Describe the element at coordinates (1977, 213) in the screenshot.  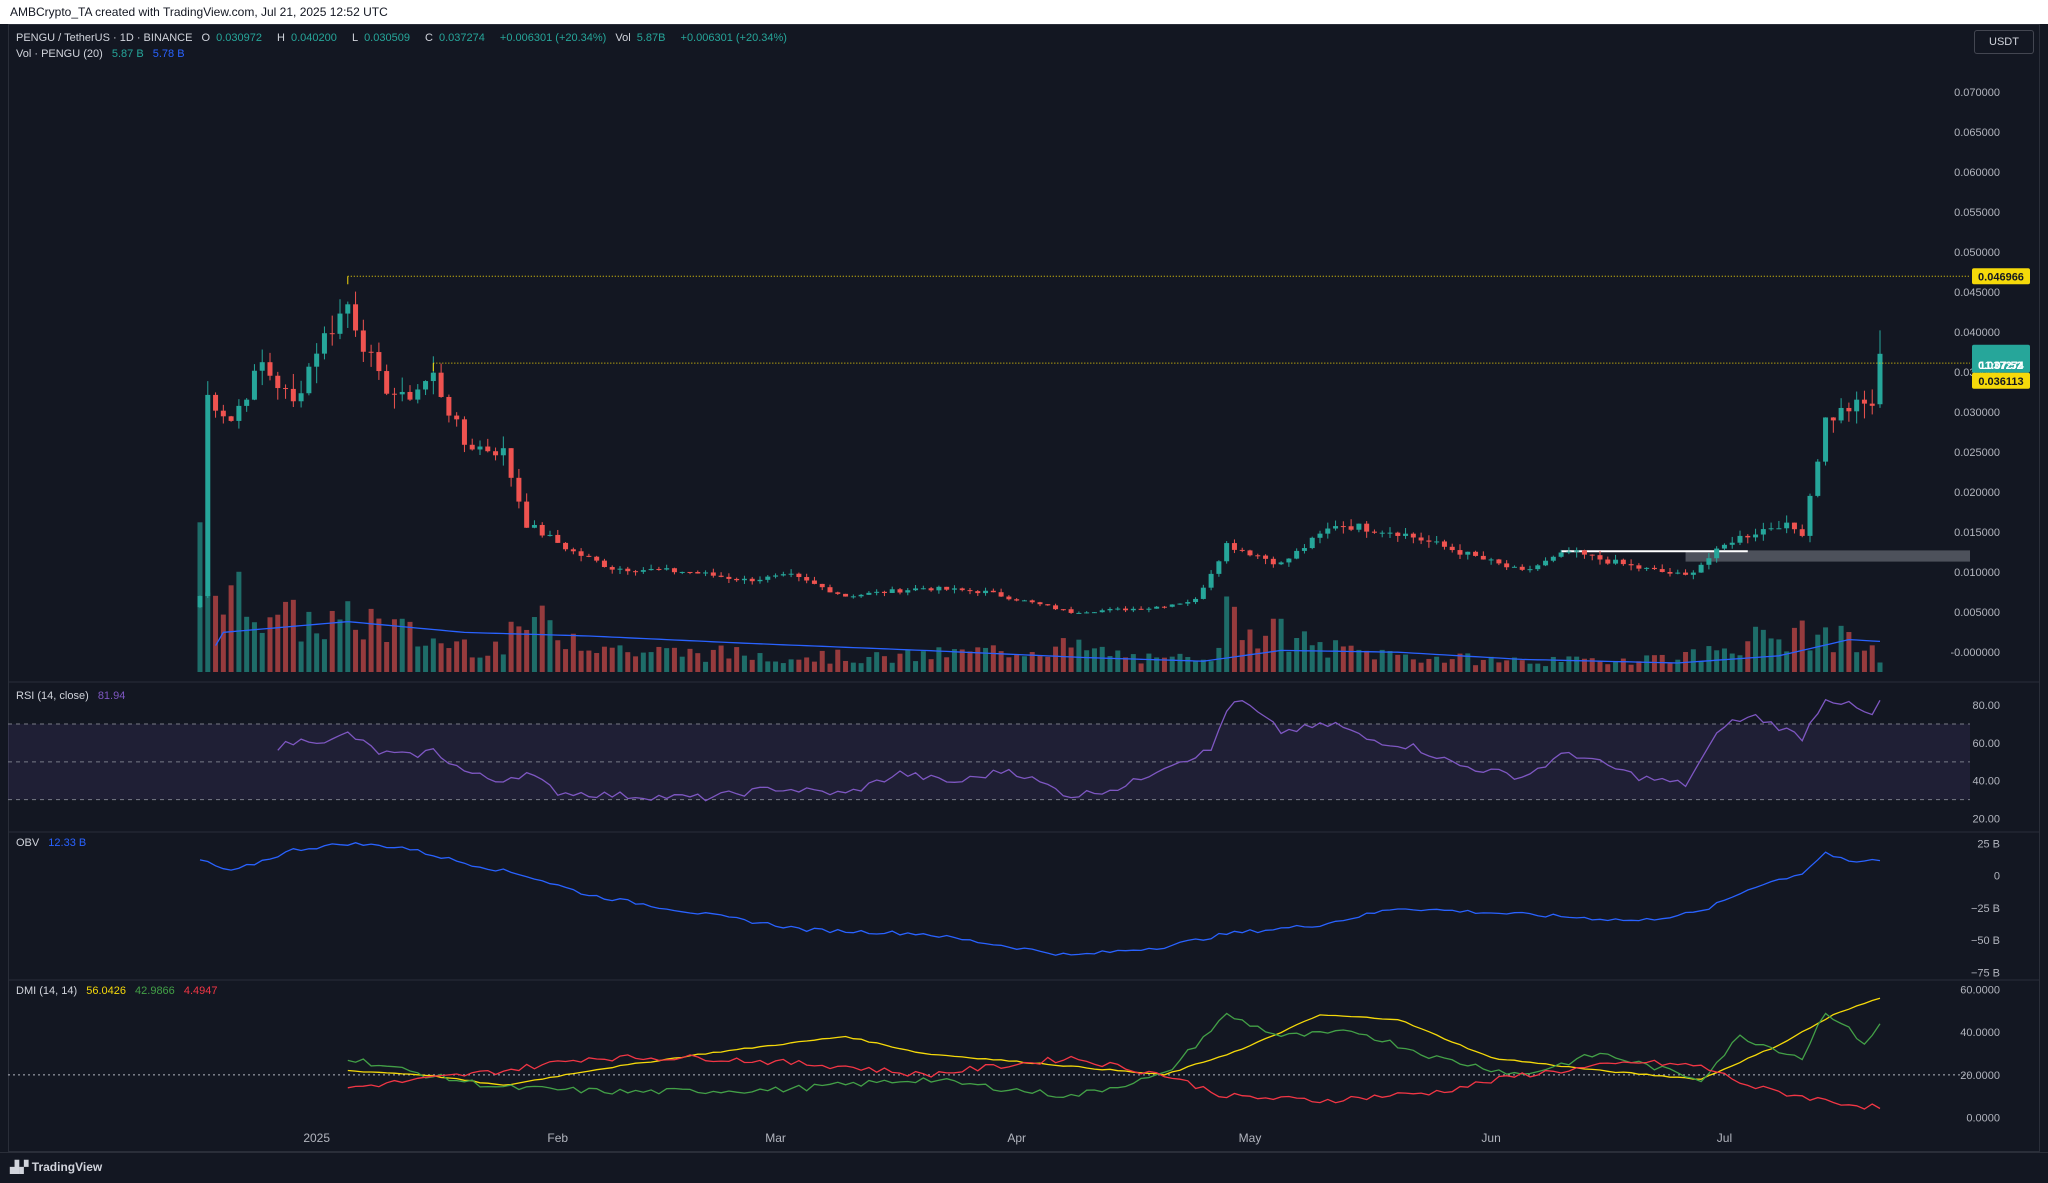
I see `price-axis-tick: 0.055000` at that location.